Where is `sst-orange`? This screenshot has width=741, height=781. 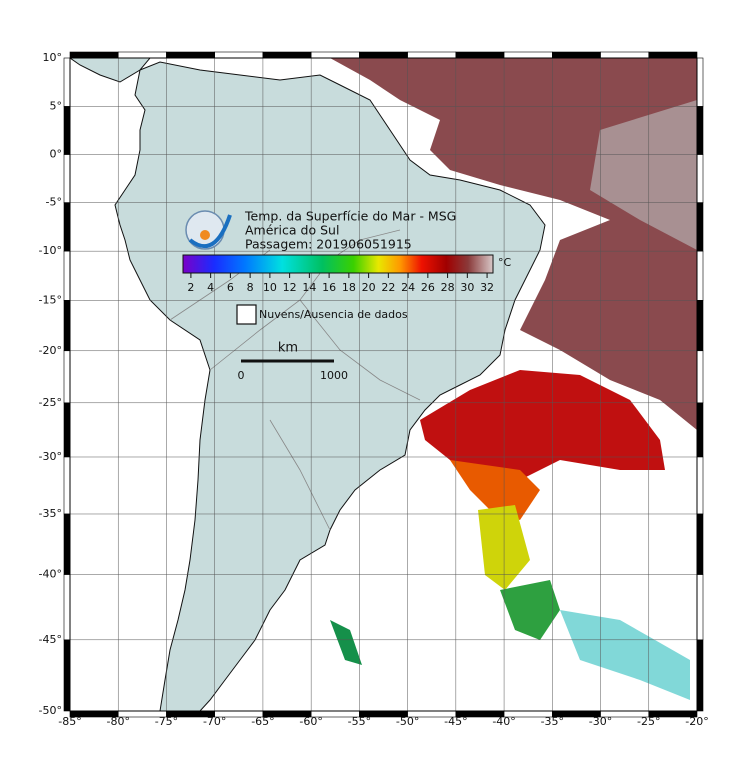
sst-orange is located at coordinates (495, 490).